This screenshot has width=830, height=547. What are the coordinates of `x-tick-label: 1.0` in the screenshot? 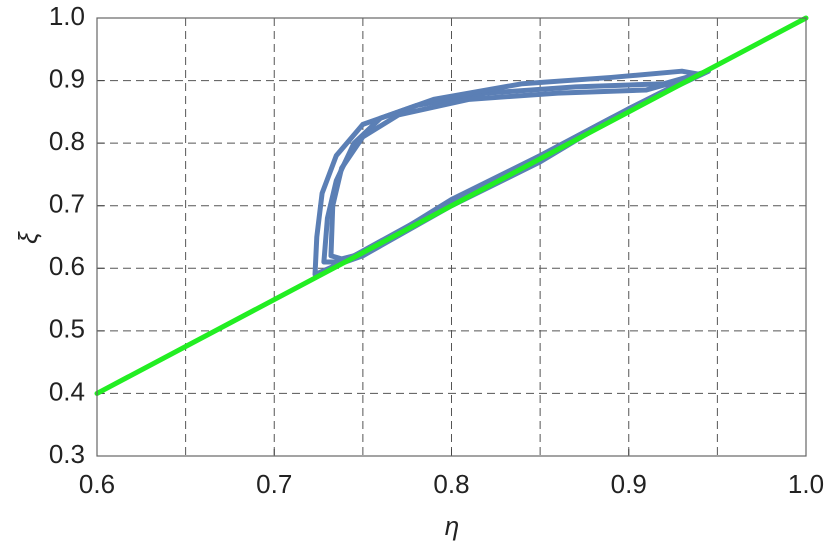 It's located at (806, 484).